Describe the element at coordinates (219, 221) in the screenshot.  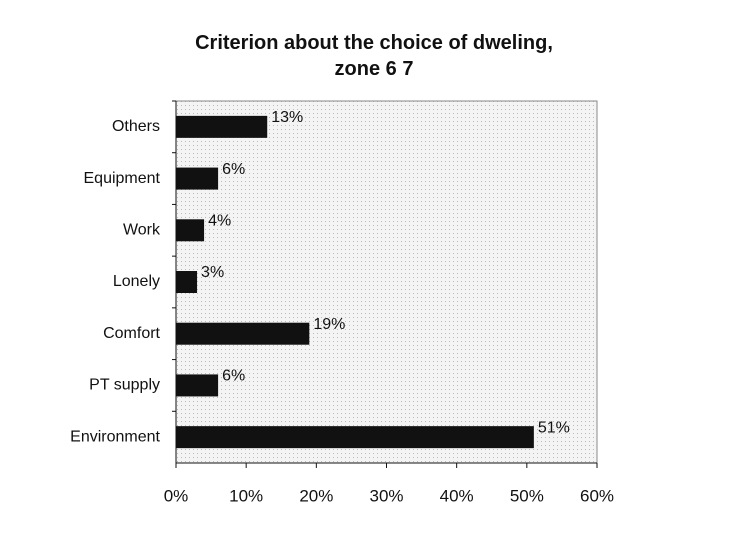
I see `value-label: 4%` at that location.